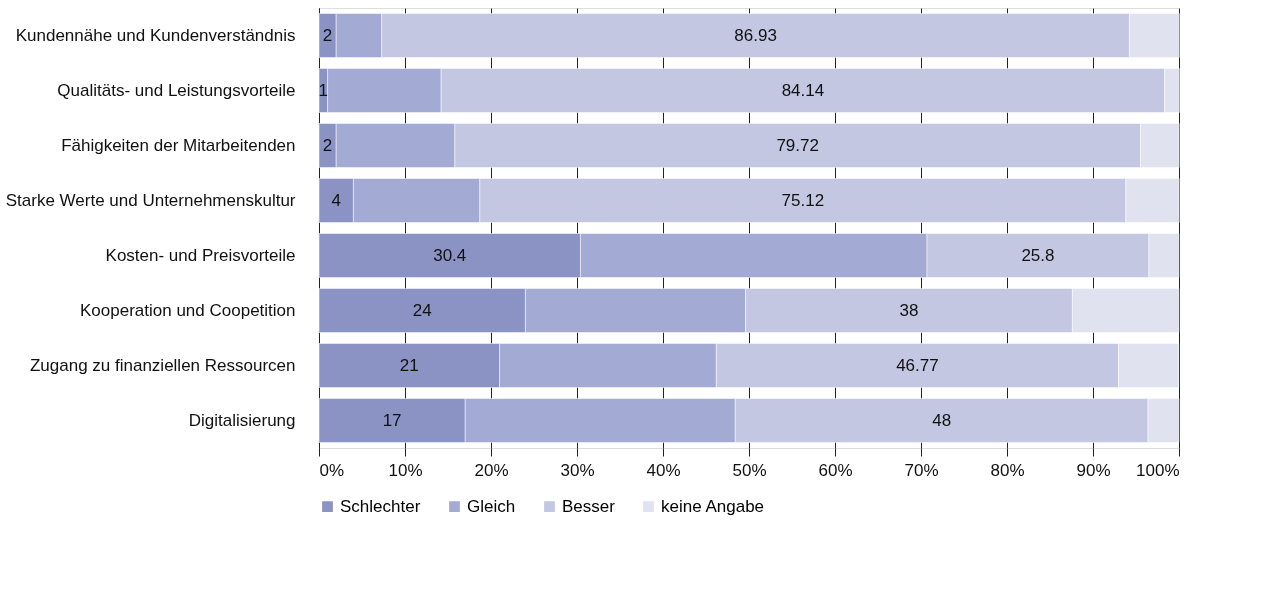 Image resolution: width=1288 pixels, height=608 pixels. Describe the element at coordinates (755, 35) in the screenshot. I see `data-label: 86.93` at that location.